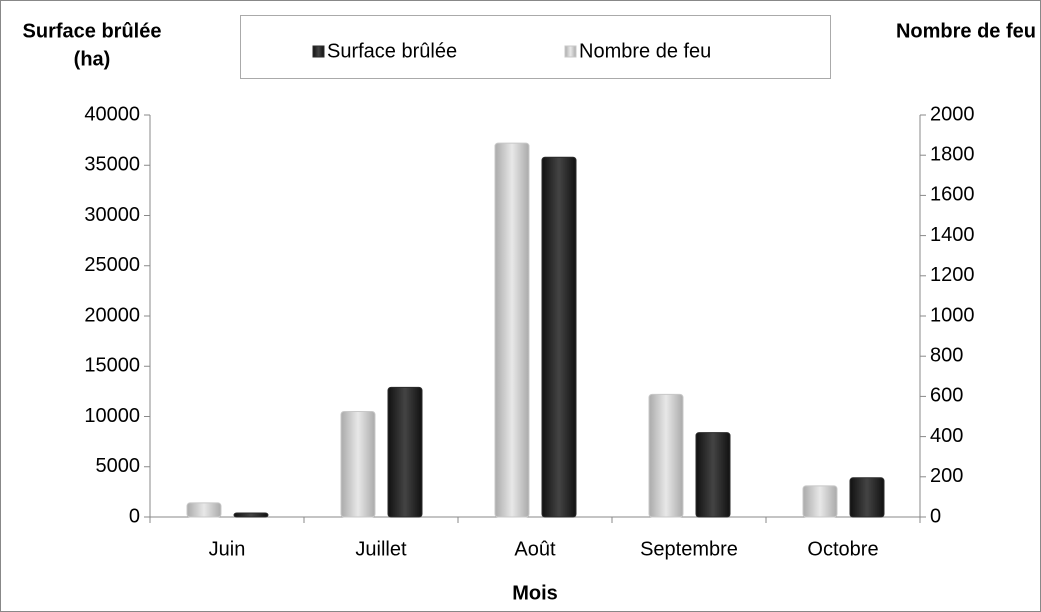  What do you see at coordinates (935, 516) in the screenshot?
I see `y2-tick-label: 0` at bounding box center [935, 516].